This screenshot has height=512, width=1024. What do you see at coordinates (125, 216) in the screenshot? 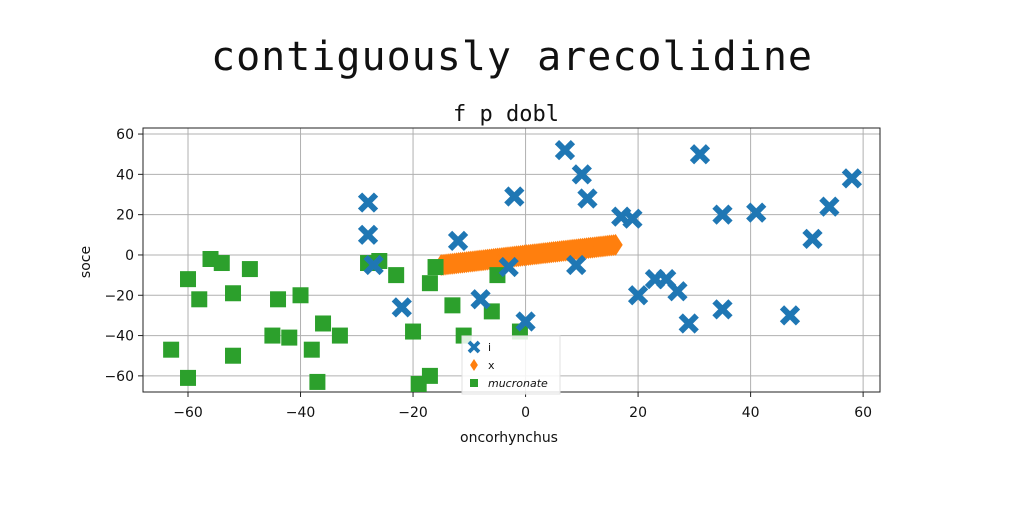
I see `y-tick-label: 20` at bounding box center [125, 216].